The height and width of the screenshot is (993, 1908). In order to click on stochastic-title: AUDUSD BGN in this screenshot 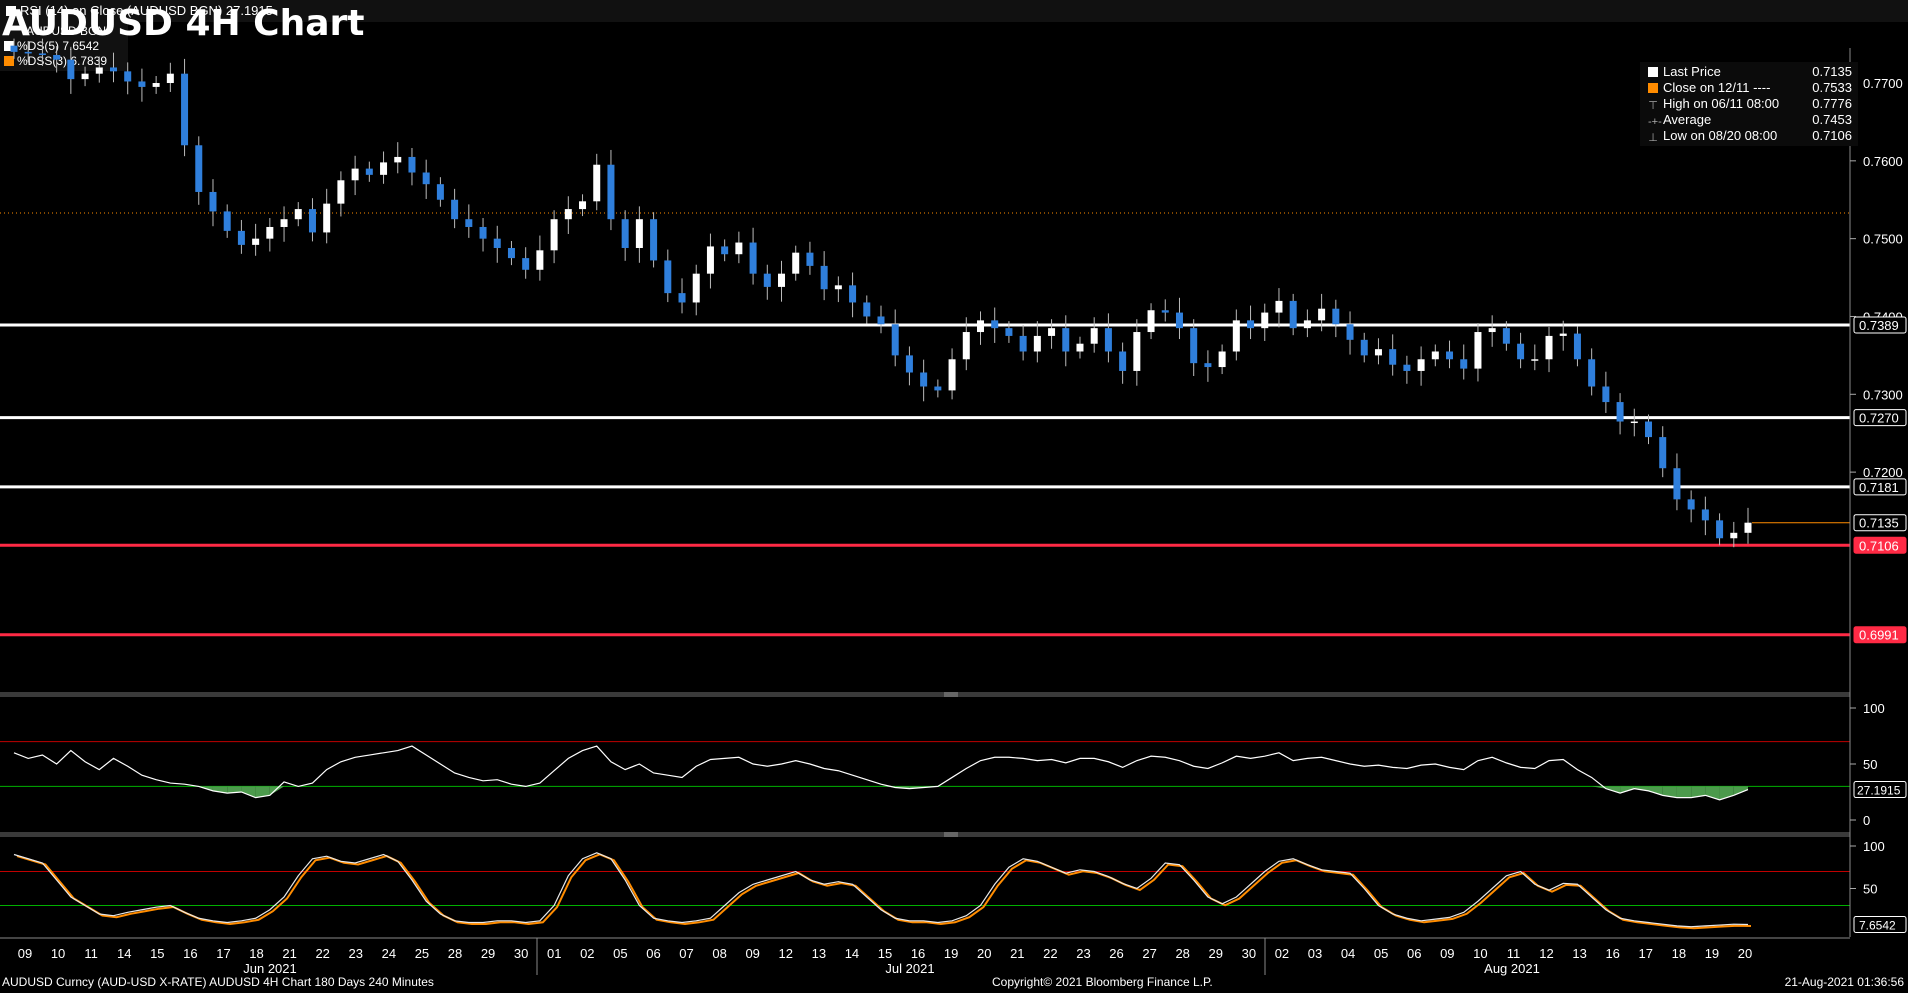, I will do `click(66, 31)`.